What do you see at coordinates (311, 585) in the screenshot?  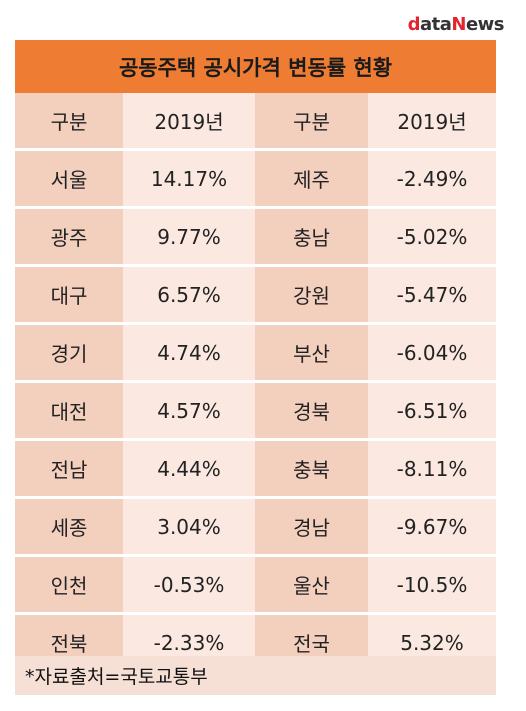 I see `region-cell: 울산` at bounding box center [311, 585].